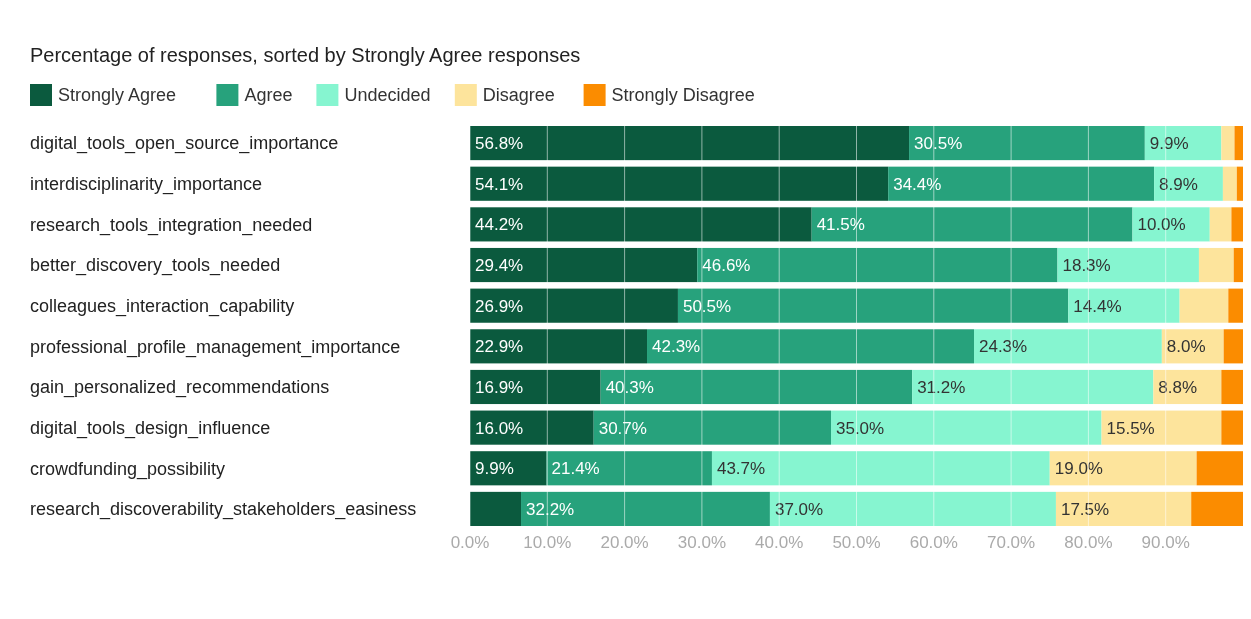 The height and width of the screenshot is (619, 1251). Describe the element at coordinates (499, 144) in the screenshot. I see `data-label: 56.8%` at that location.